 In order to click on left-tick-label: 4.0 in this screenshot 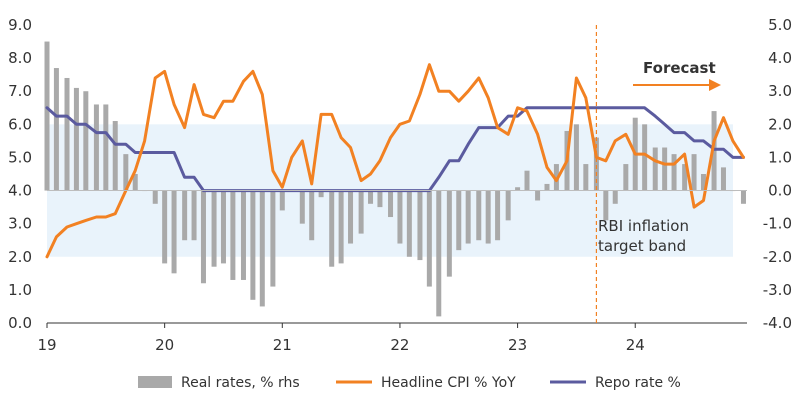, I will do `click(20, 191)`.